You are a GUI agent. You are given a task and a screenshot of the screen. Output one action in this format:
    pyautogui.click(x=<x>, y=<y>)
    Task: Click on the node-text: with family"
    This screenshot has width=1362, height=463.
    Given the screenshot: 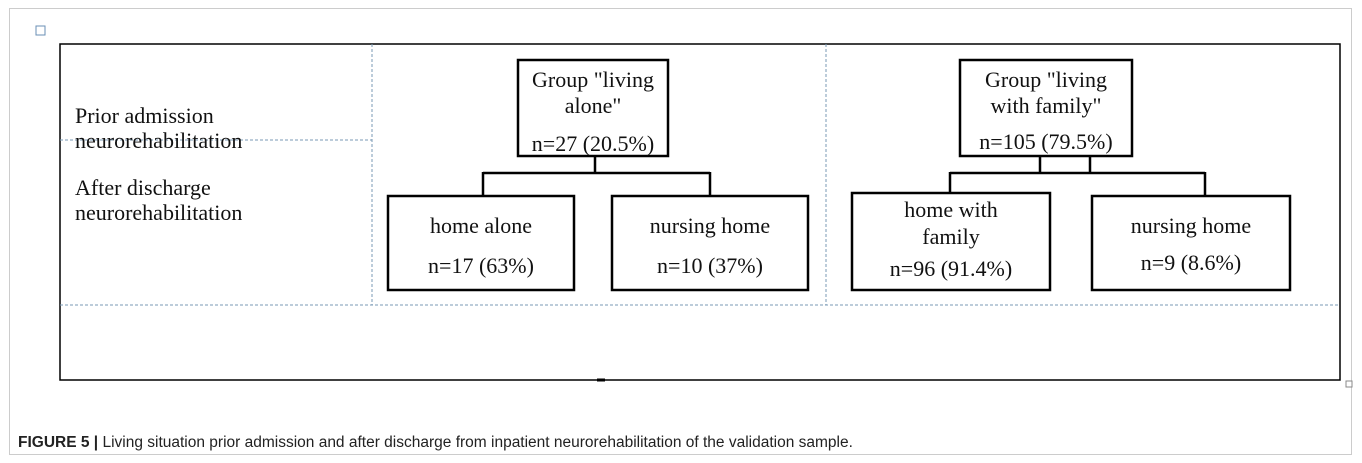 What is the action you would take?
    pyautogui.click(x=1045, y=105)
    